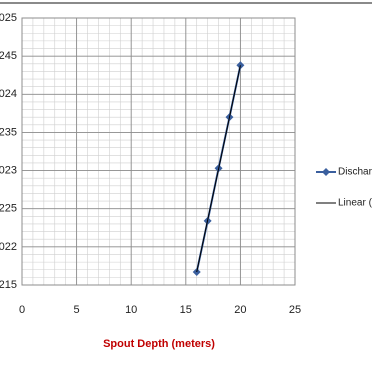 Image resolution: width=372 pixels, height=372 pixels. What do you see at coordinates (355, 172) in the screenshot?
I see `legend-label: Discharg` at bounding box center [355, 172].